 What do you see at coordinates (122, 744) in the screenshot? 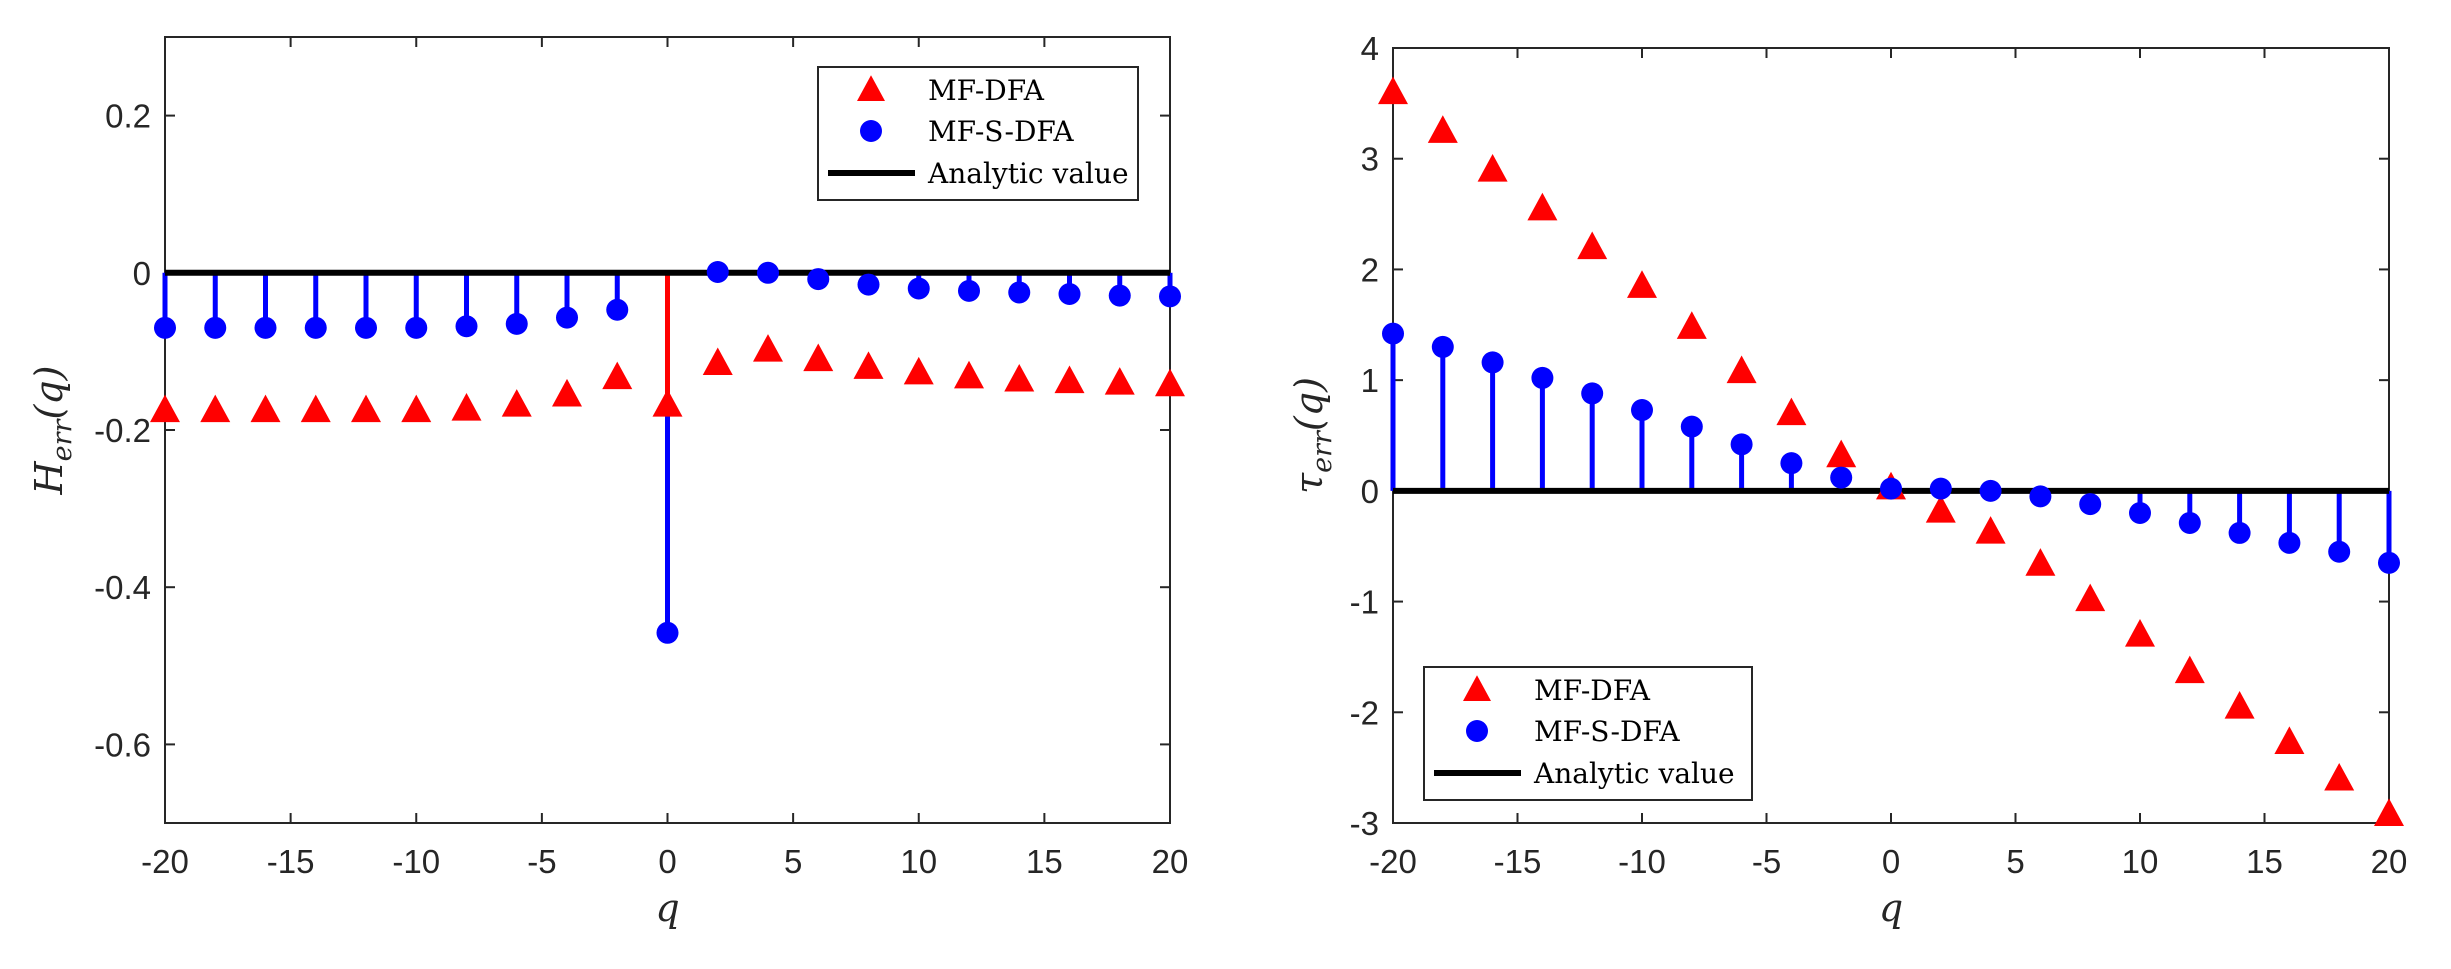
I see `y-tick-label: -0.6` at bounding box center [122, 744].